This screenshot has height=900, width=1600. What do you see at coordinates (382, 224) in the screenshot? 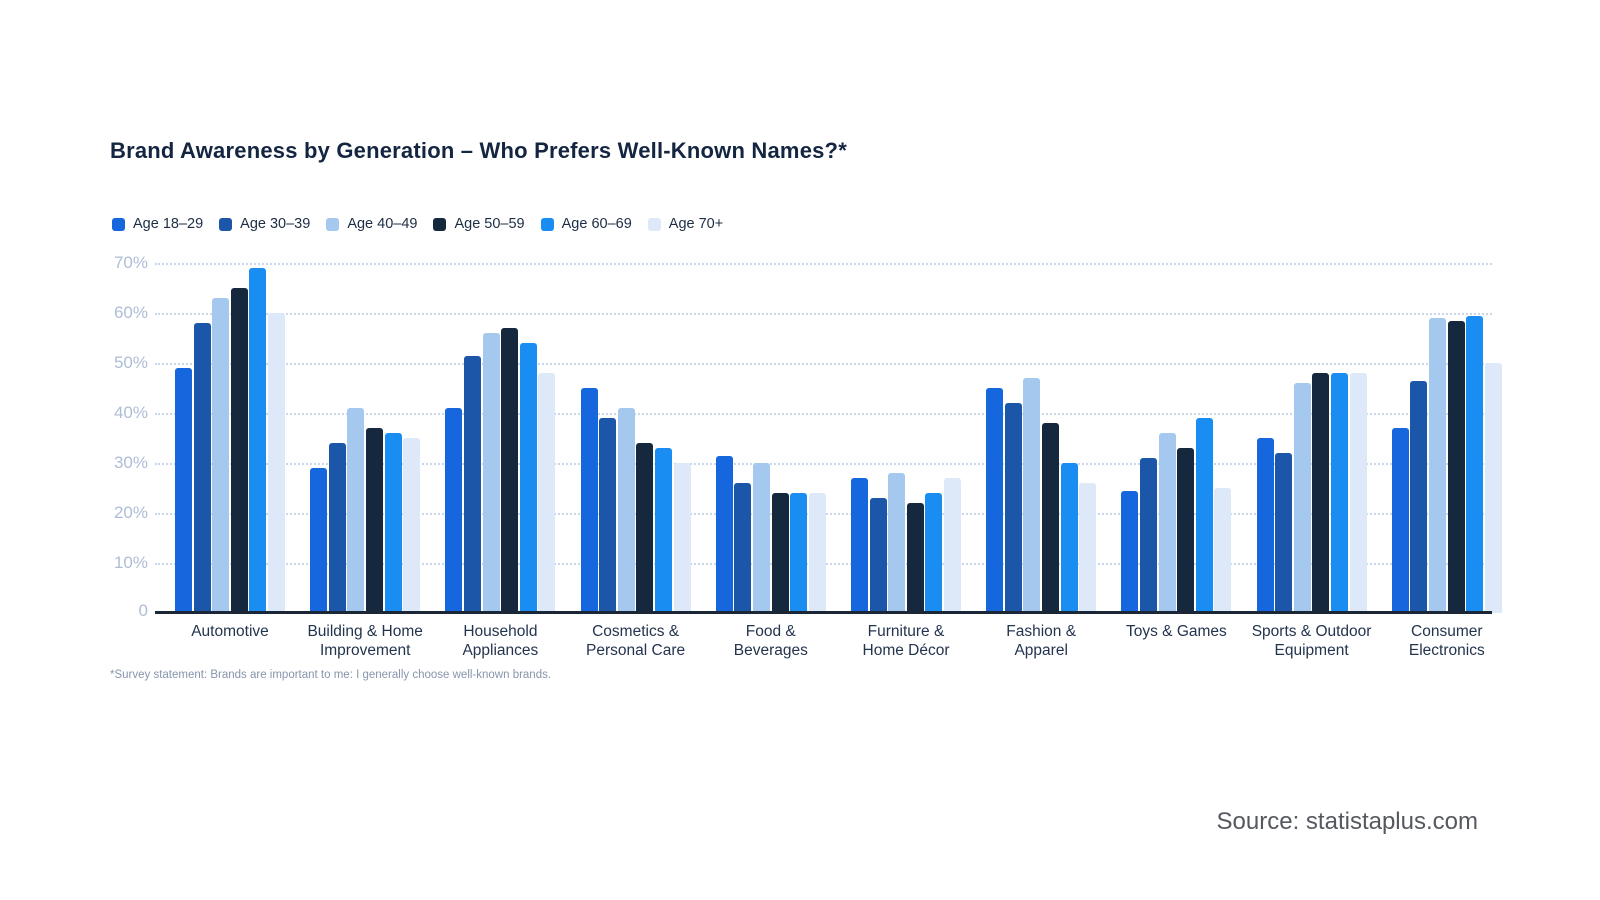
I see `legend-label: Age 40–49` at bounding box center [382, 224].